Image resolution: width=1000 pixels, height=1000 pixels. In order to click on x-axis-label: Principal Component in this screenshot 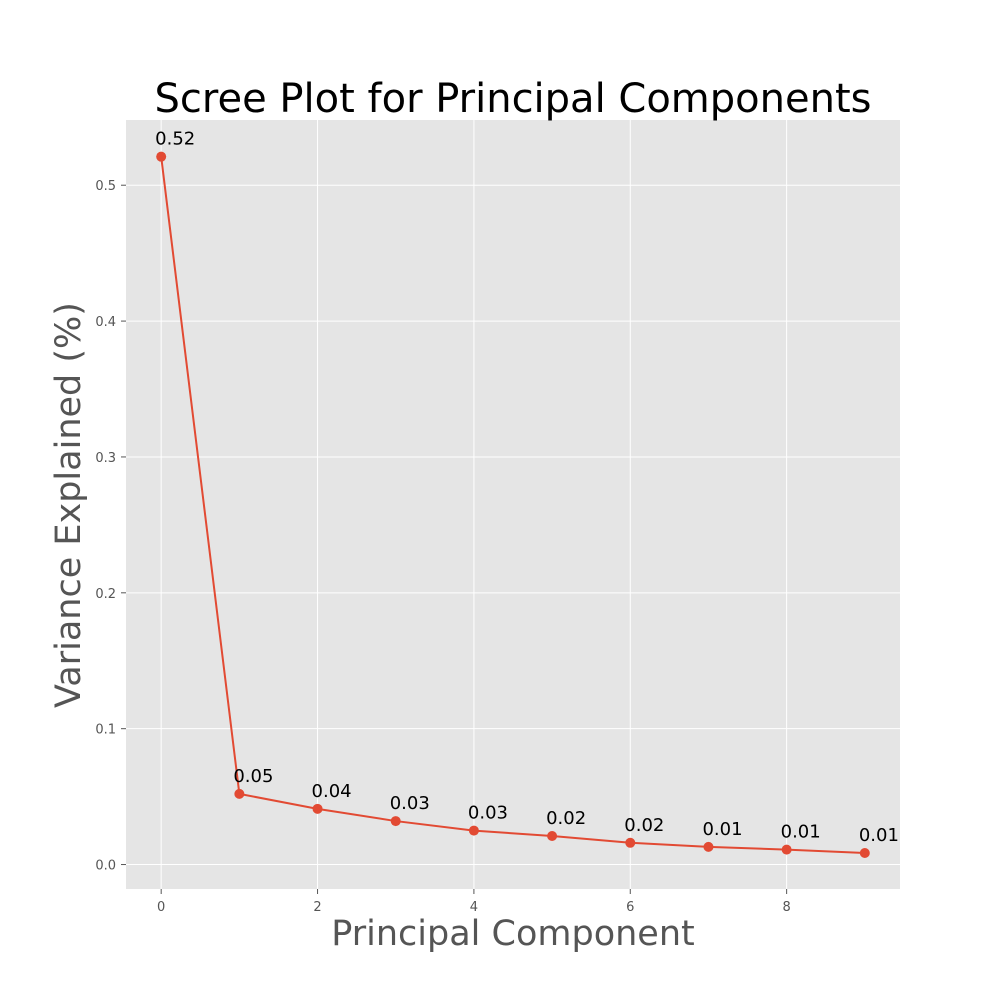, I will do `click(512, 934)`.